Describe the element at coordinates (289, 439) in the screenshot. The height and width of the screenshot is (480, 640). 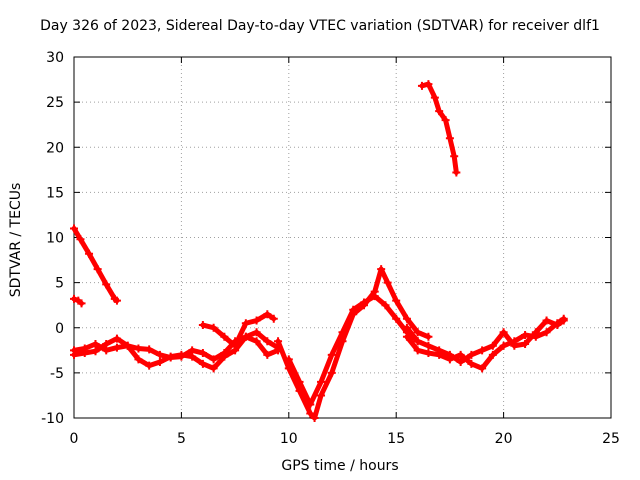
I see `x-tick-label: 10` at that location.